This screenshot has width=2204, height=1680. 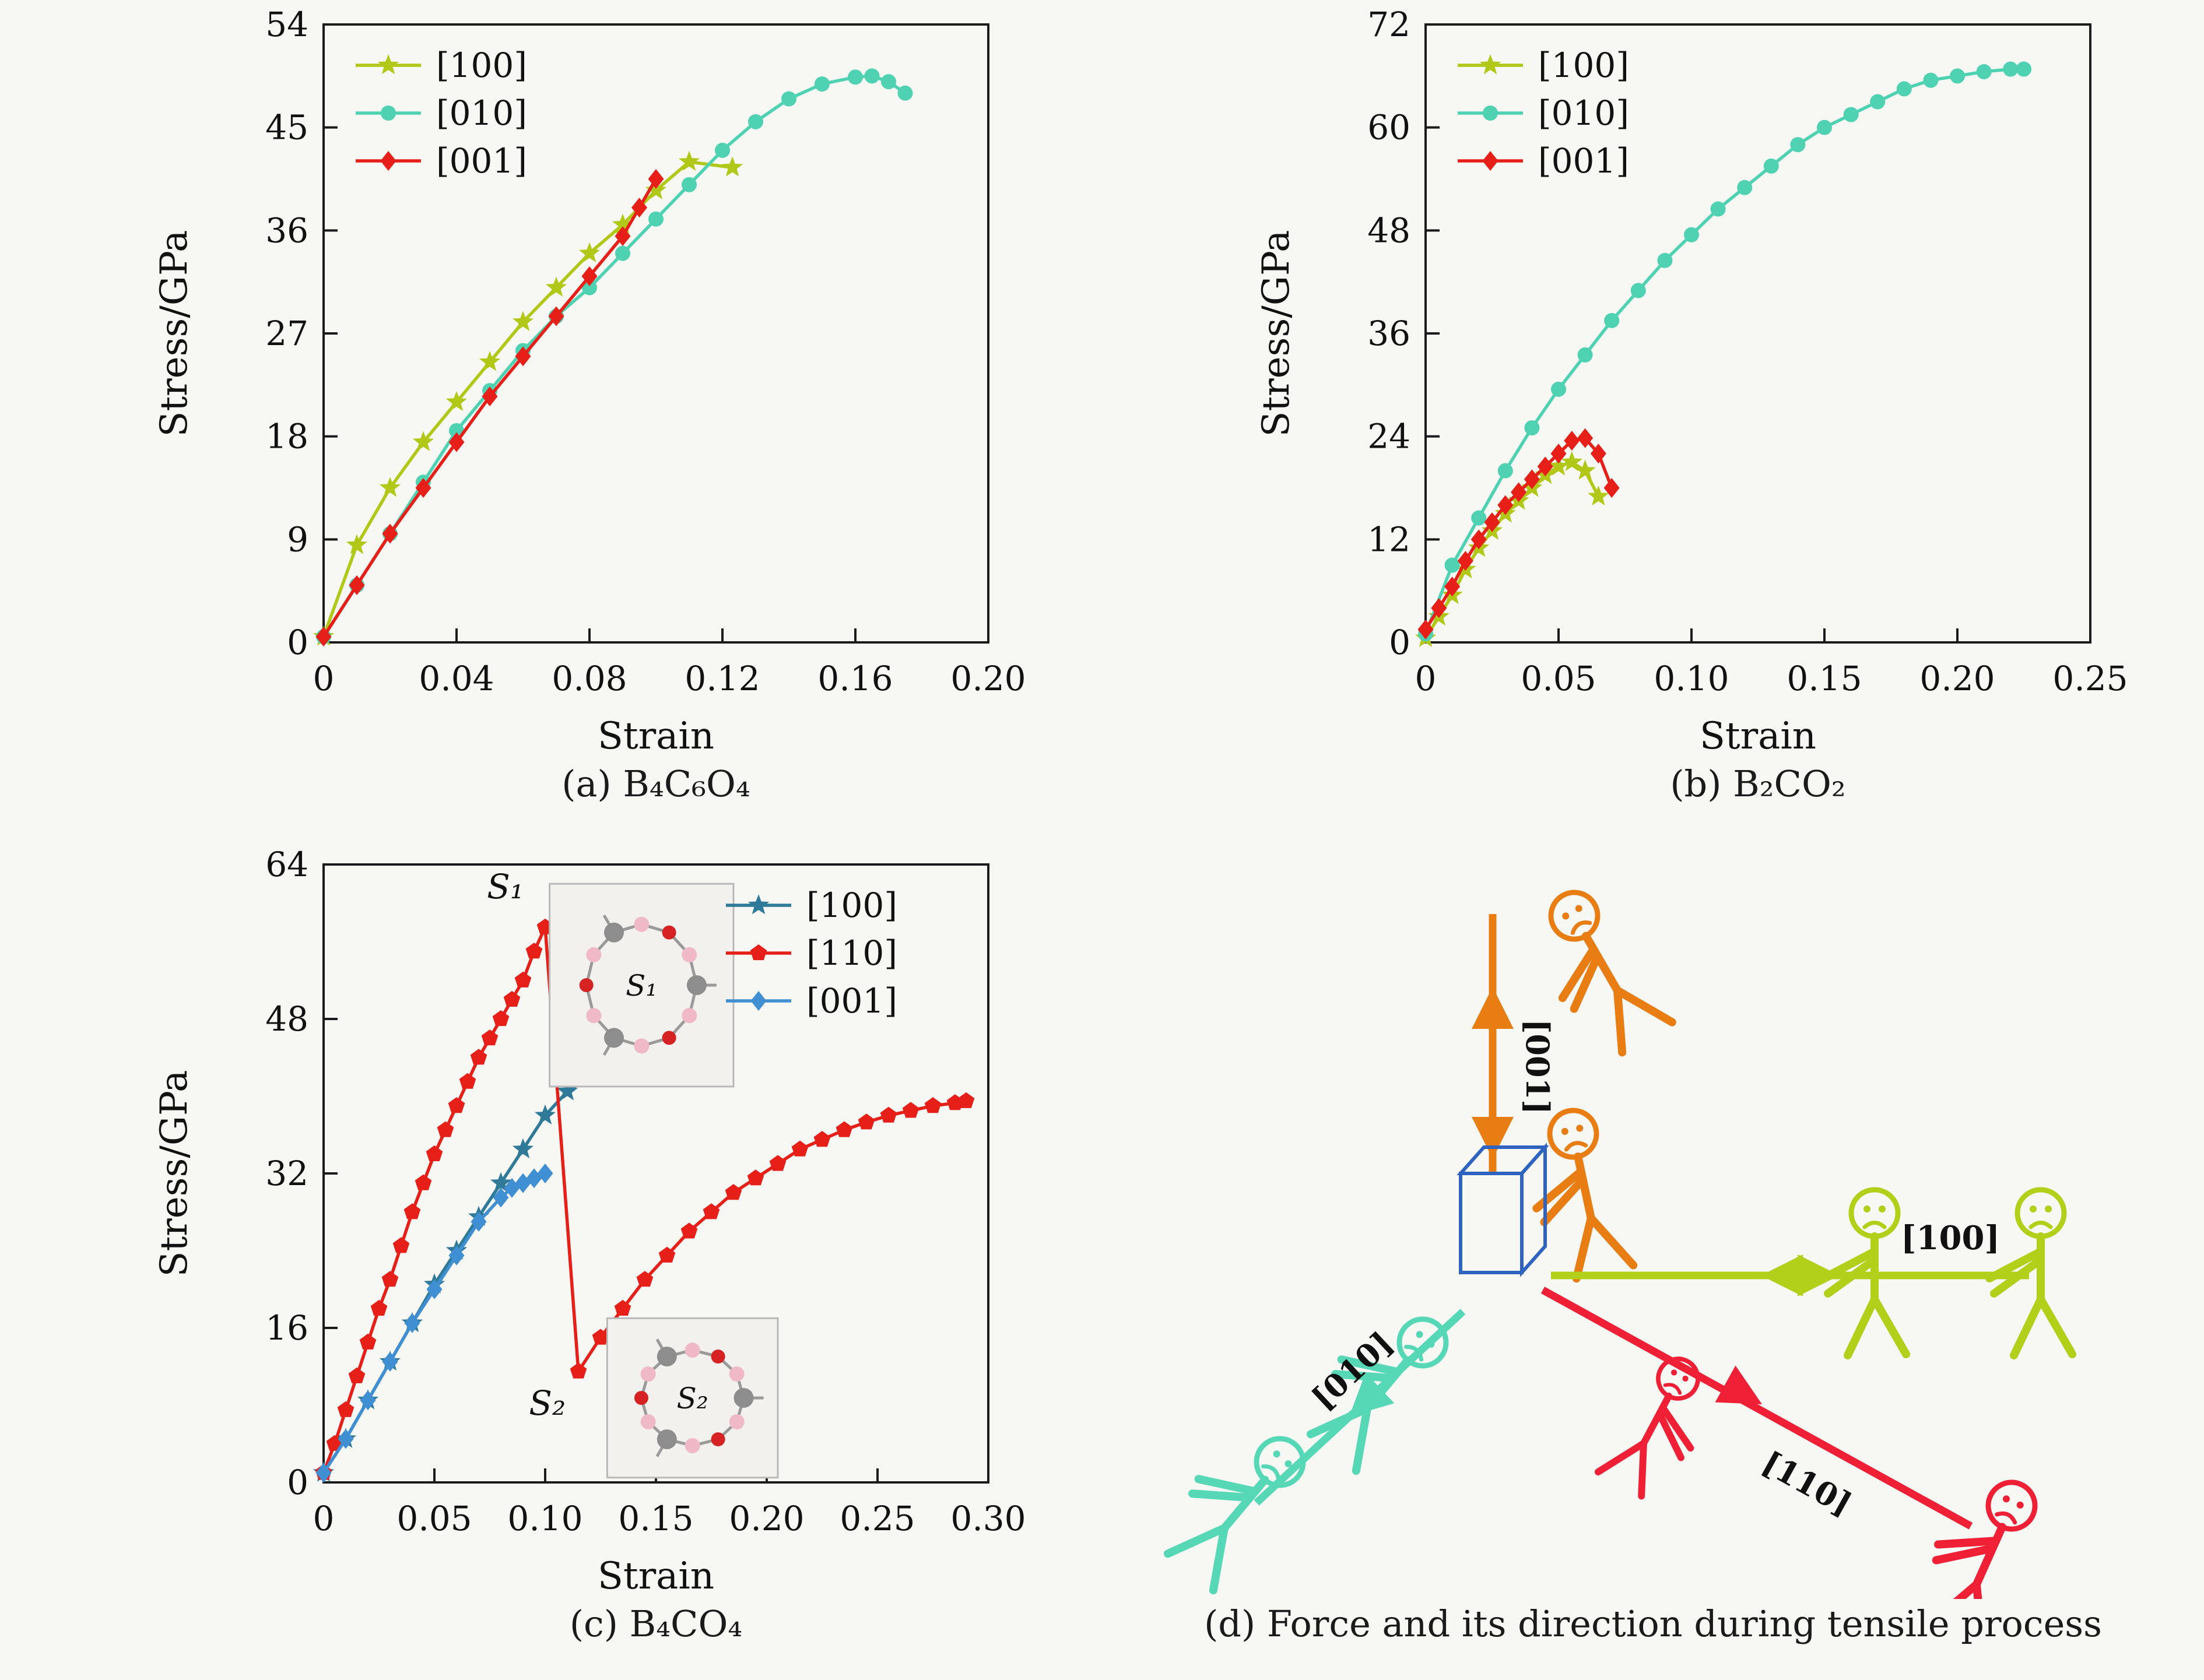 I want to click on arrowhead-right-icon, so click(x=1819, y=1275).